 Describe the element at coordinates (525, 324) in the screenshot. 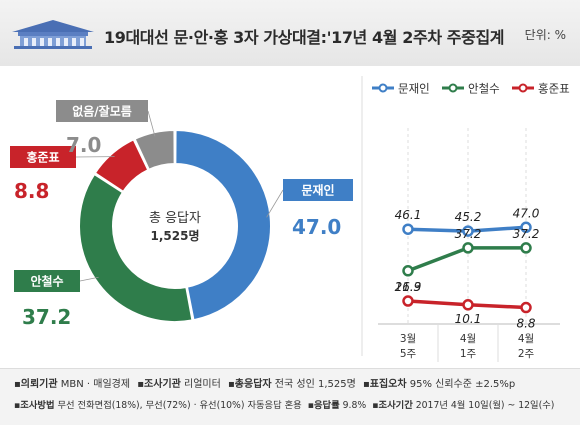

I see `data-label: 8.8` at that location.